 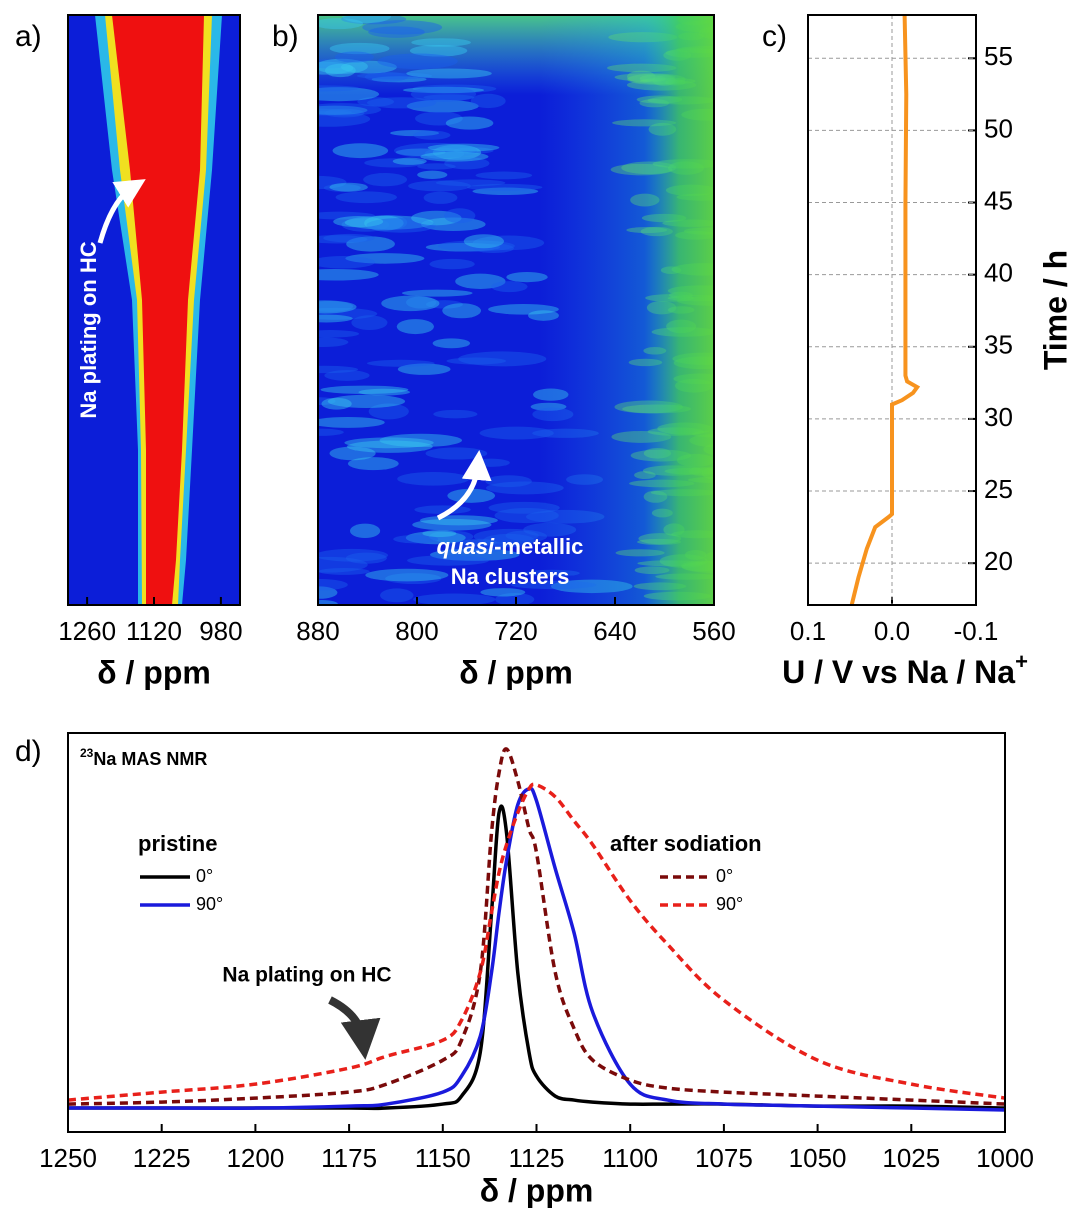 What do you see at coordinates (724, 1158) in the screenshot?
I see `x-tick-label: 1075` at bounding box center [724, 1158].